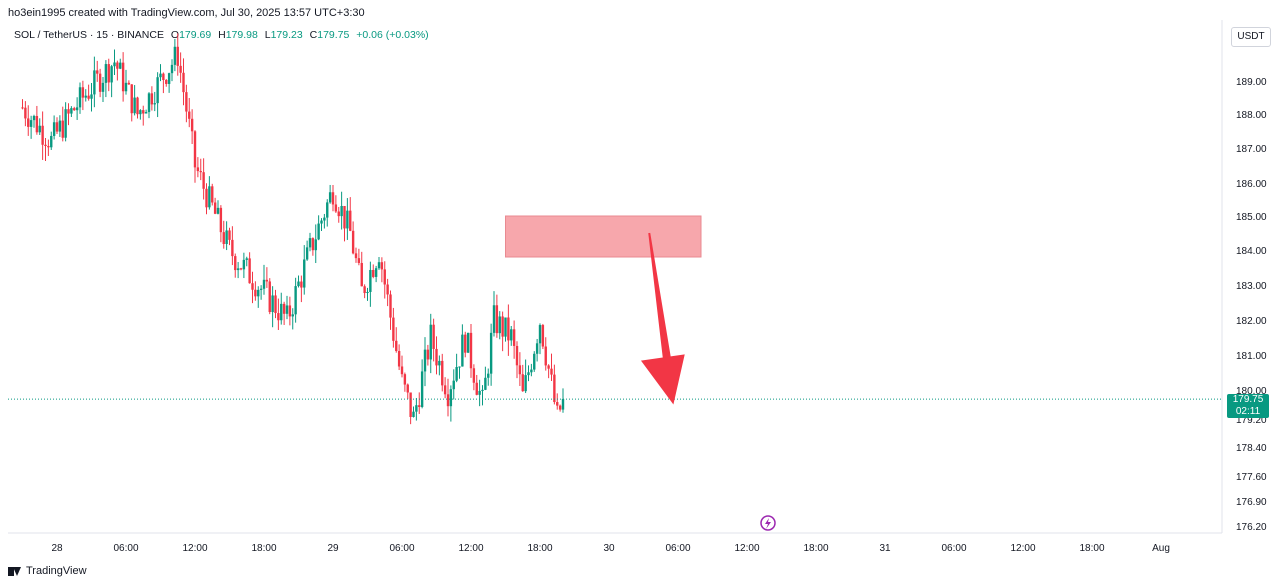 This screenshot has height=587, width=1280. What do you see at coordinates (1248, 411) in the screenshot?
I see `bar-countdown: 02:11` at bounding box center [1248, 411].